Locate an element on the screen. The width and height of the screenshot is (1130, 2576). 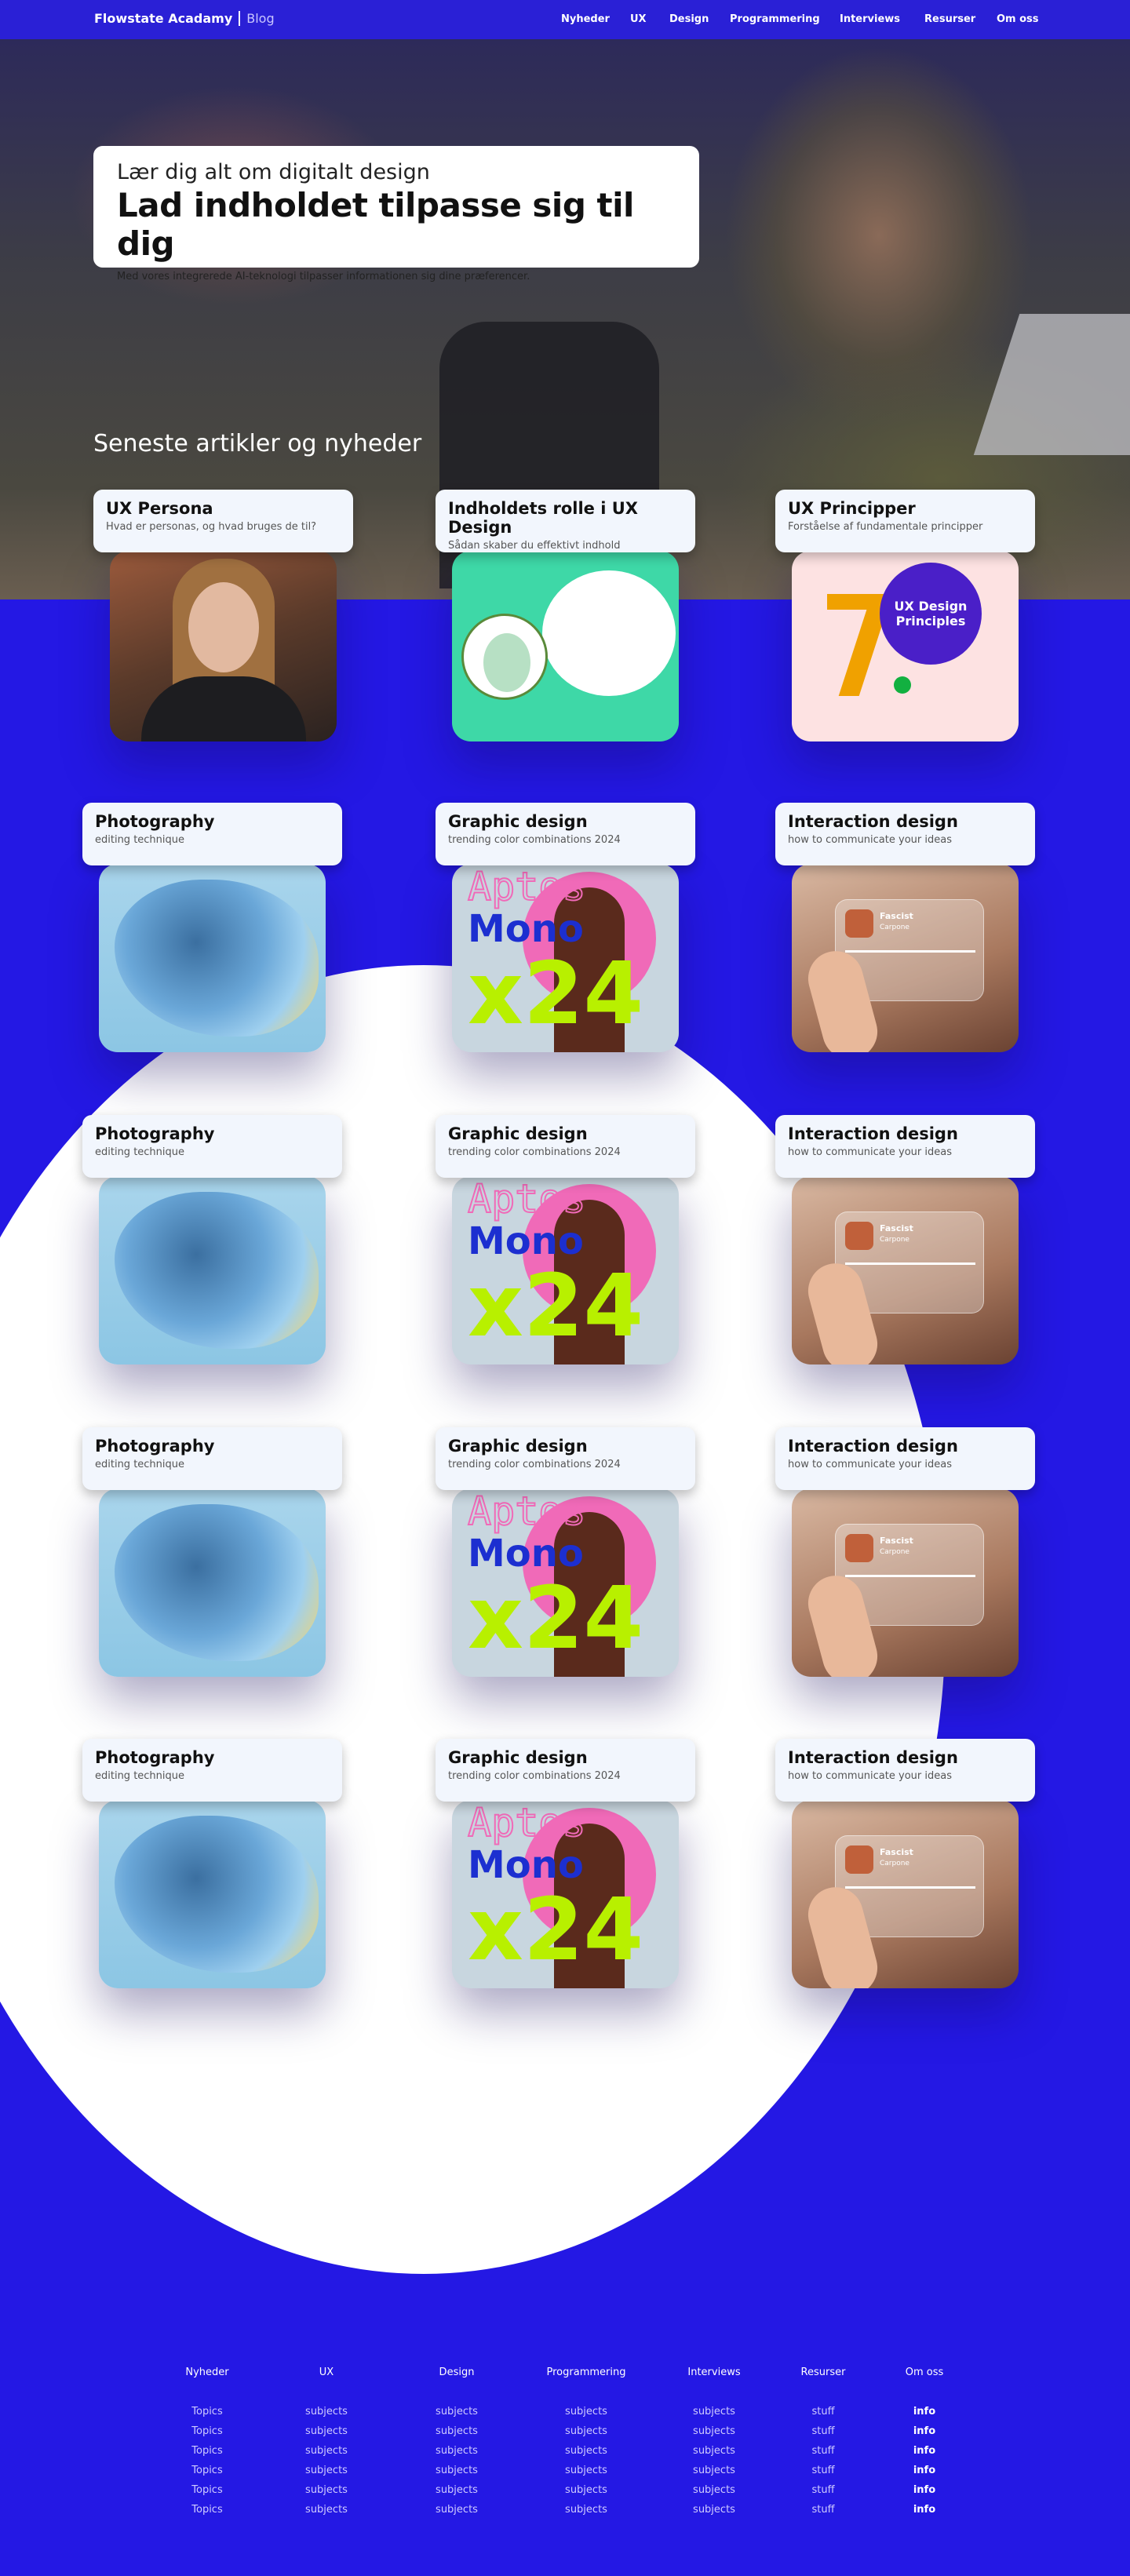
footer-heading: Resurser is located at coordinates (823, 2372).